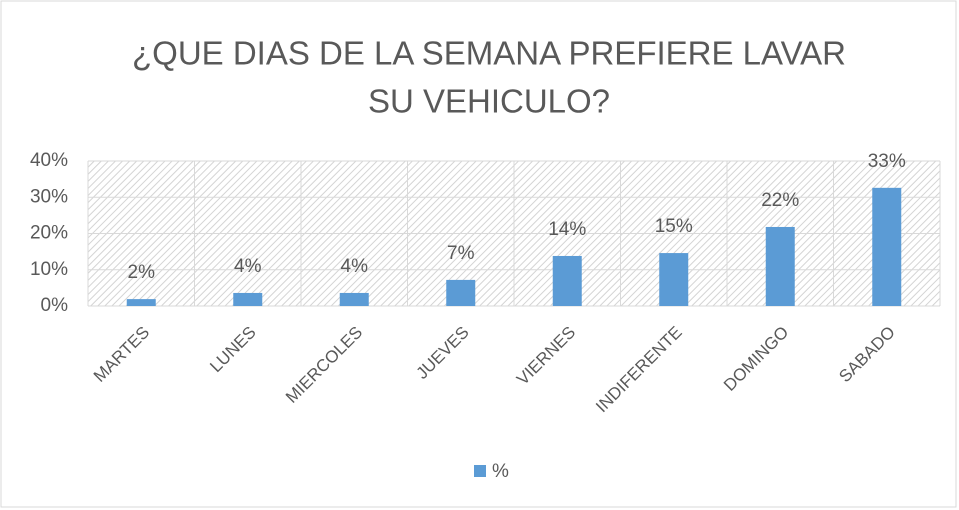  What do you see at coordinates (567, 229) in the screenshot?
I see `value-label: 14%` at bounding box center [567, 229].